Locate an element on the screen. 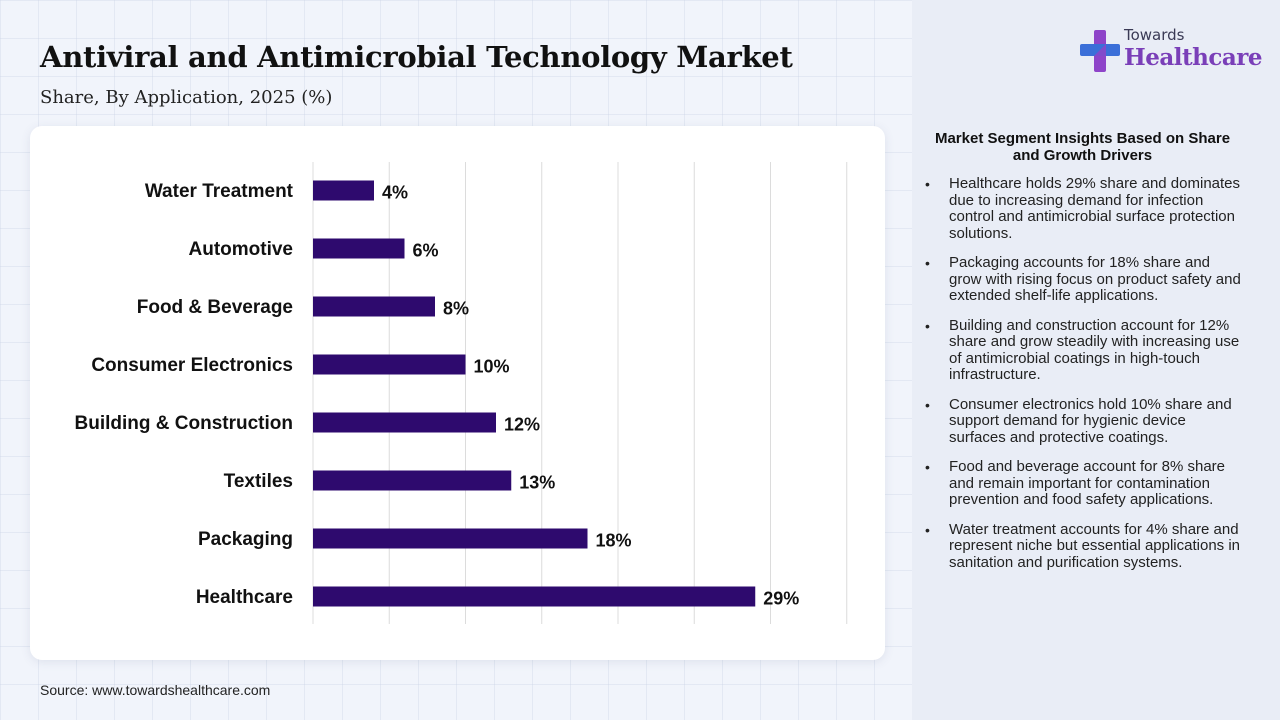 Image resolution: width=1280 pixels, height=720 pixels. source-note: Source: www.towardshealthcare.com is located at coordinates (155, 690).